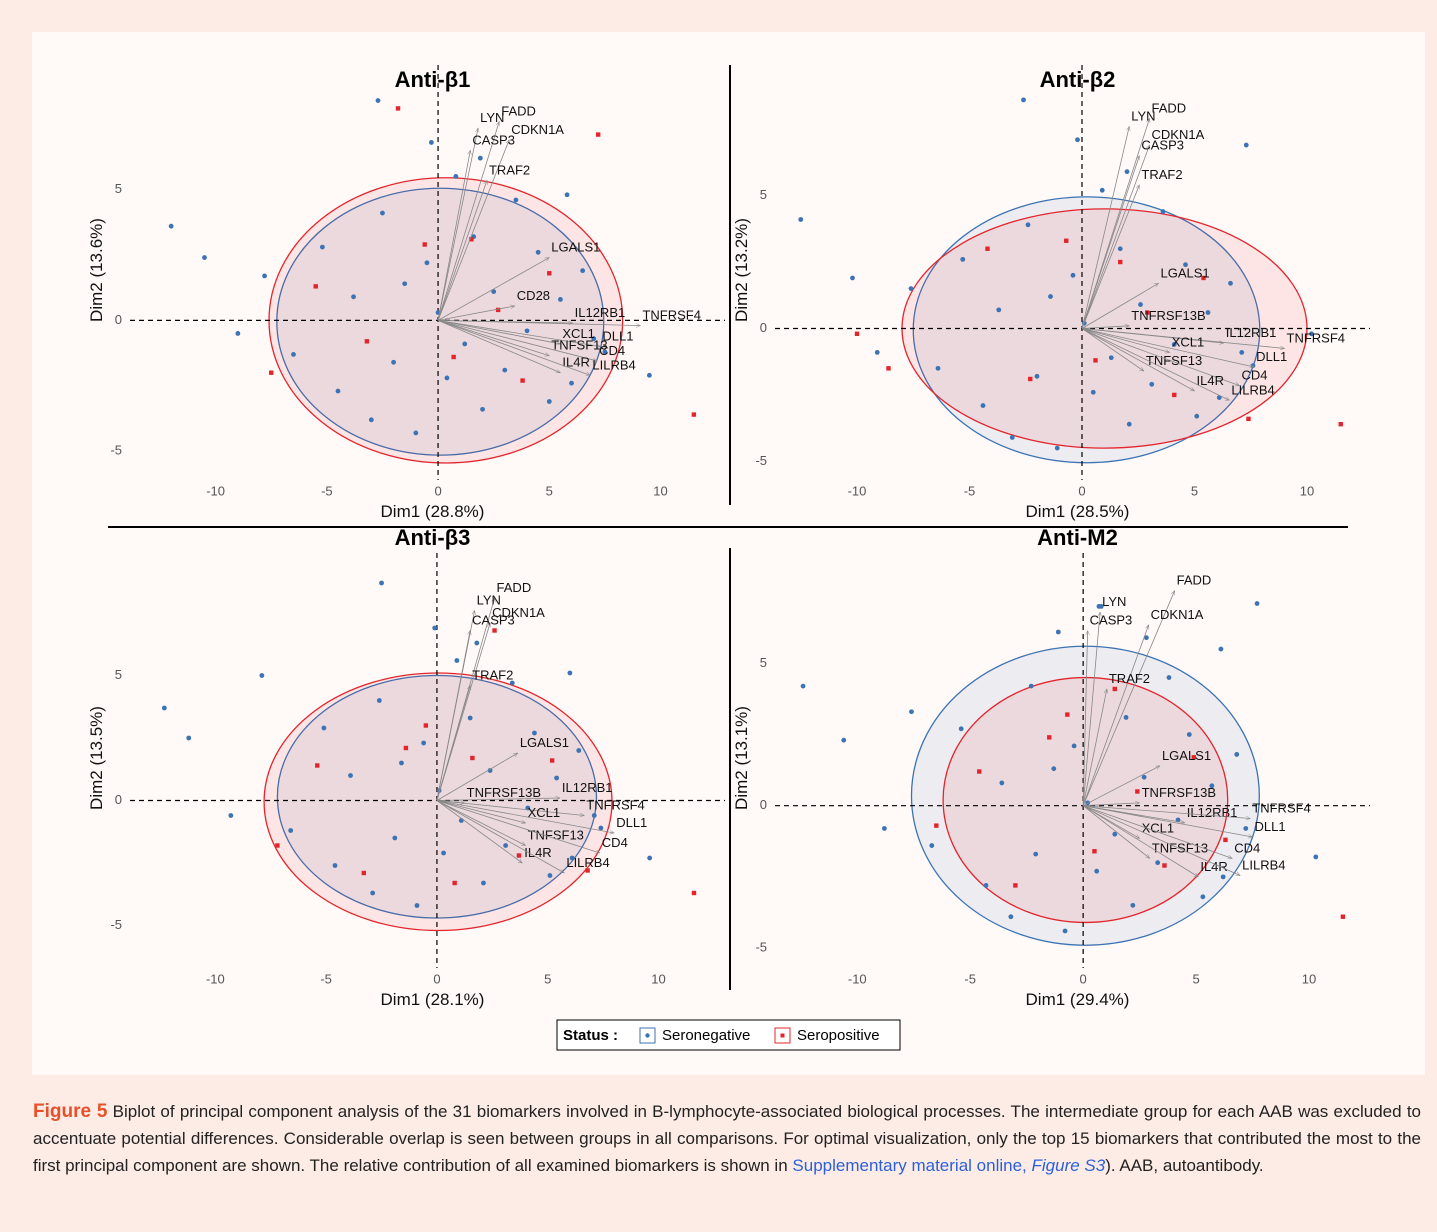  What do you see at coordinates (1188, 341) in the screenshot?
I see `loading-label: XCL1` at bounding box center [1188, 341].